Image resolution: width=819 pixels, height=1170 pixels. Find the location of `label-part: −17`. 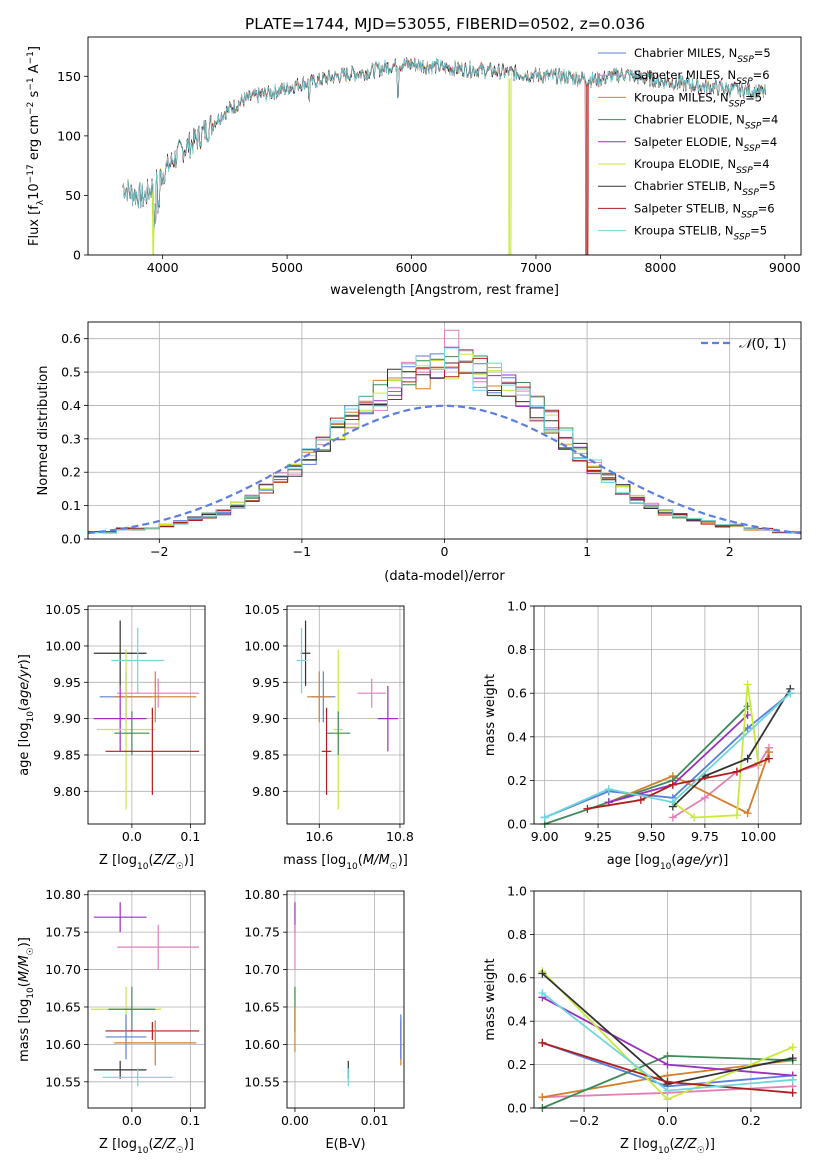

label-part: −17 is located at coordinates (31, 173).